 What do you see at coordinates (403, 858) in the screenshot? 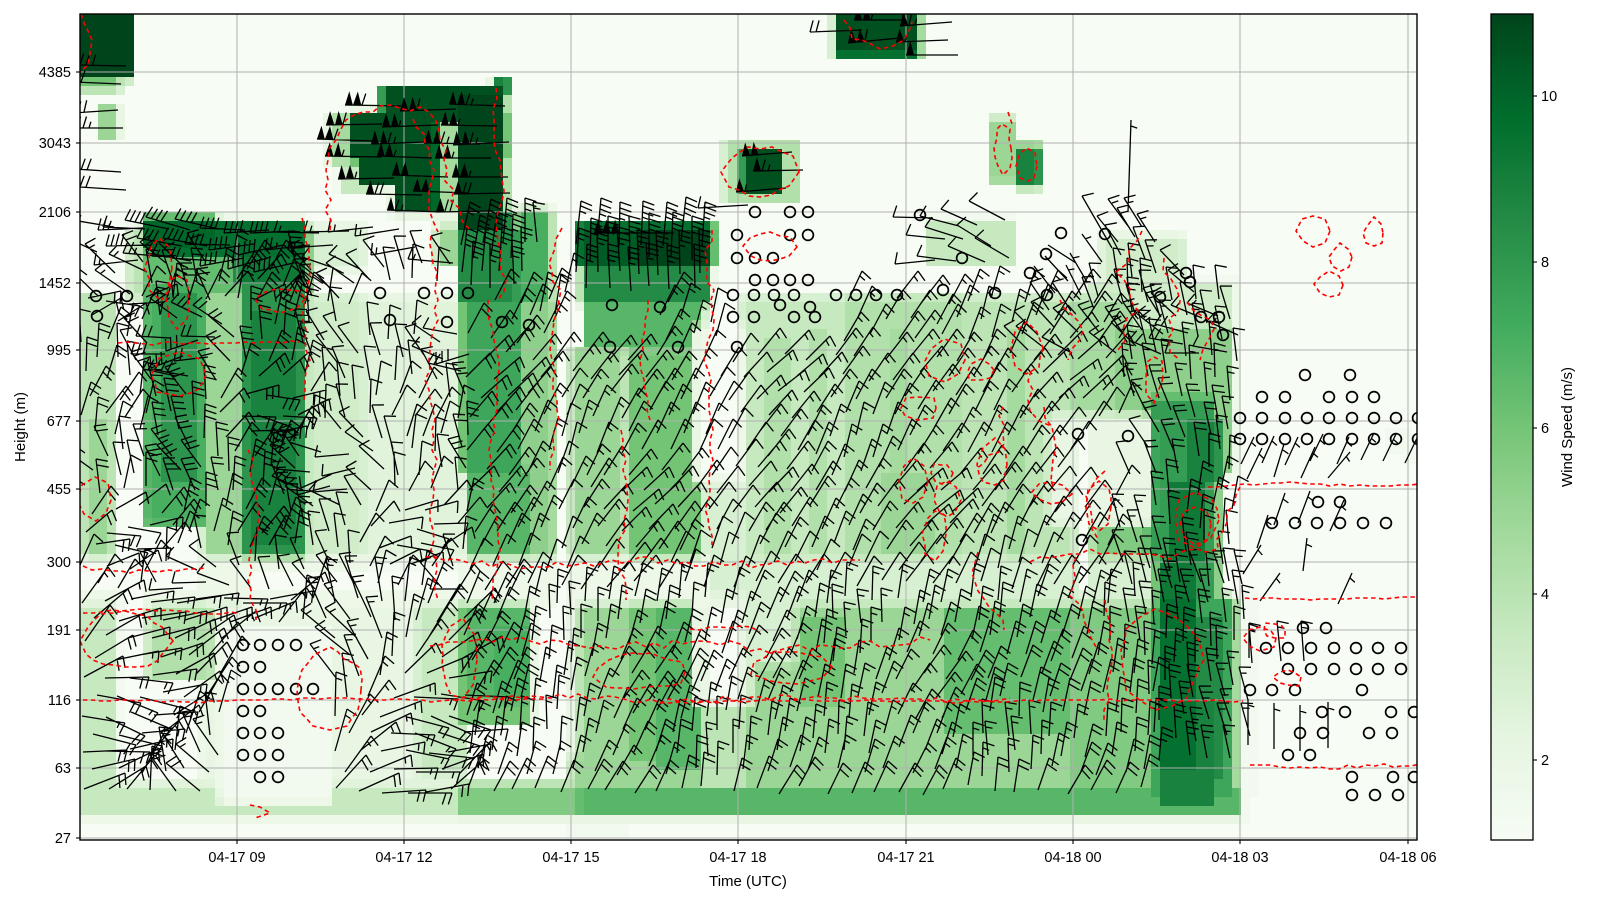
I see `svg-text: 04-17 12` at bounding box center [403, 858].